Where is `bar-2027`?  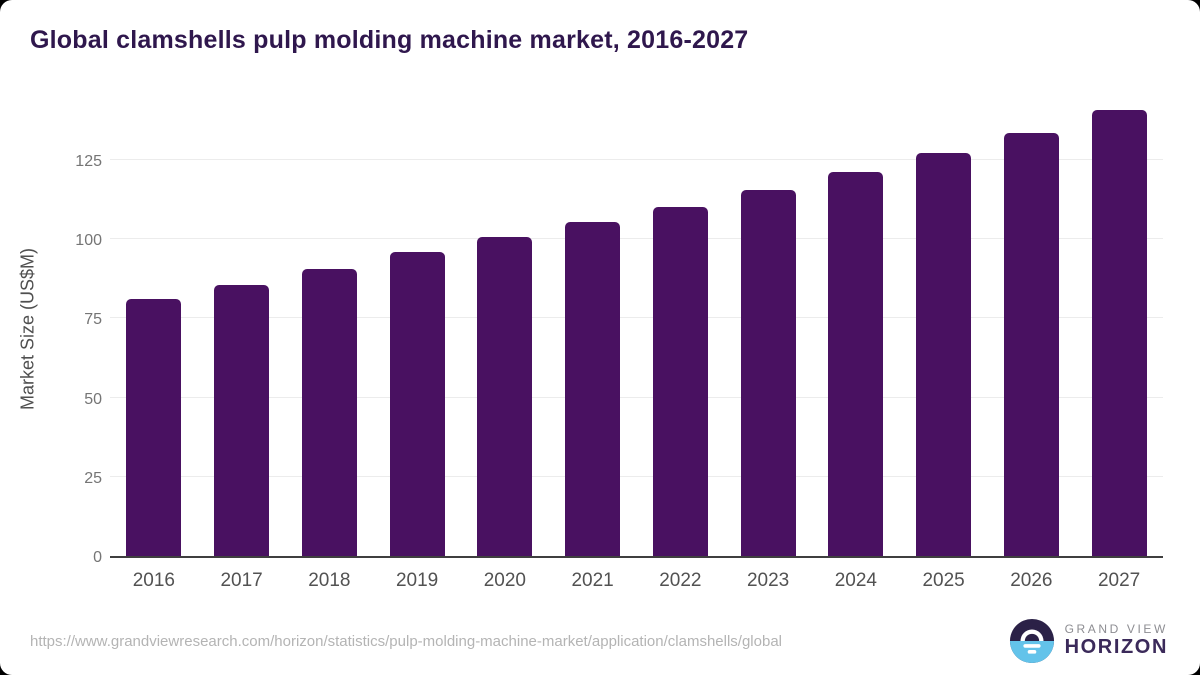
bar-2027 is located at coordinates (1119, 333).